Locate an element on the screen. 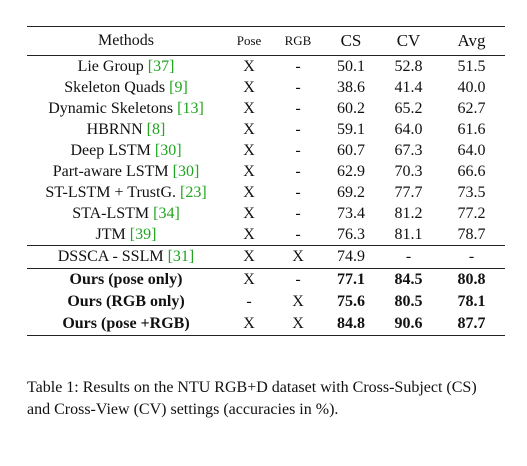  table-row: Ours (pose +RGB) X X 84.8 90.6 87.7 is located at coordinates (266, 324).